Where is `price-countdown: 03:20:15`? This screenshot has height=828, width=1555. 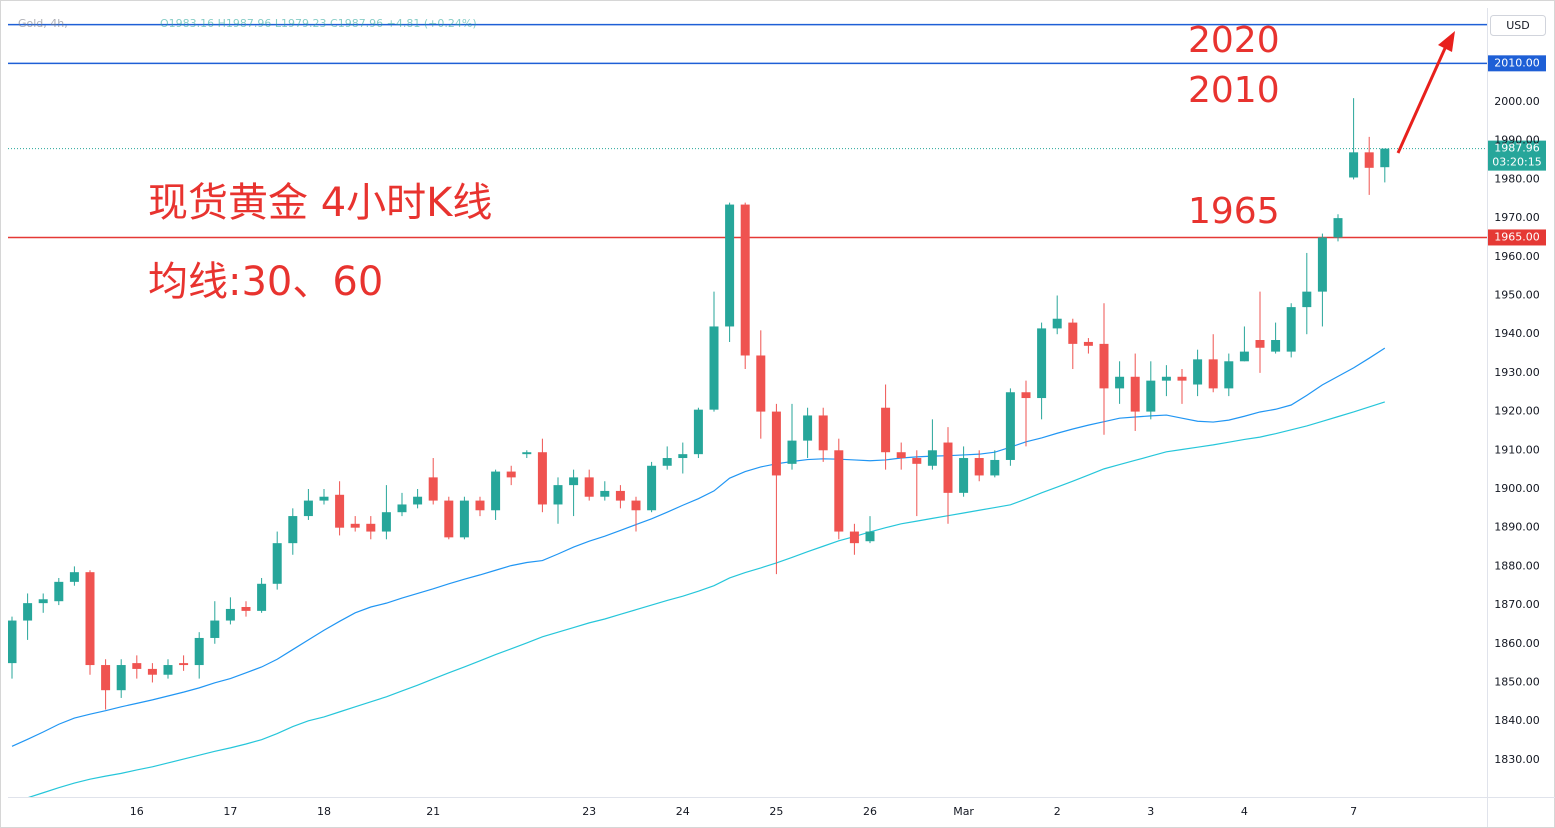 price-countdown: 03:20:15 is located at coordinates (1516, 162).